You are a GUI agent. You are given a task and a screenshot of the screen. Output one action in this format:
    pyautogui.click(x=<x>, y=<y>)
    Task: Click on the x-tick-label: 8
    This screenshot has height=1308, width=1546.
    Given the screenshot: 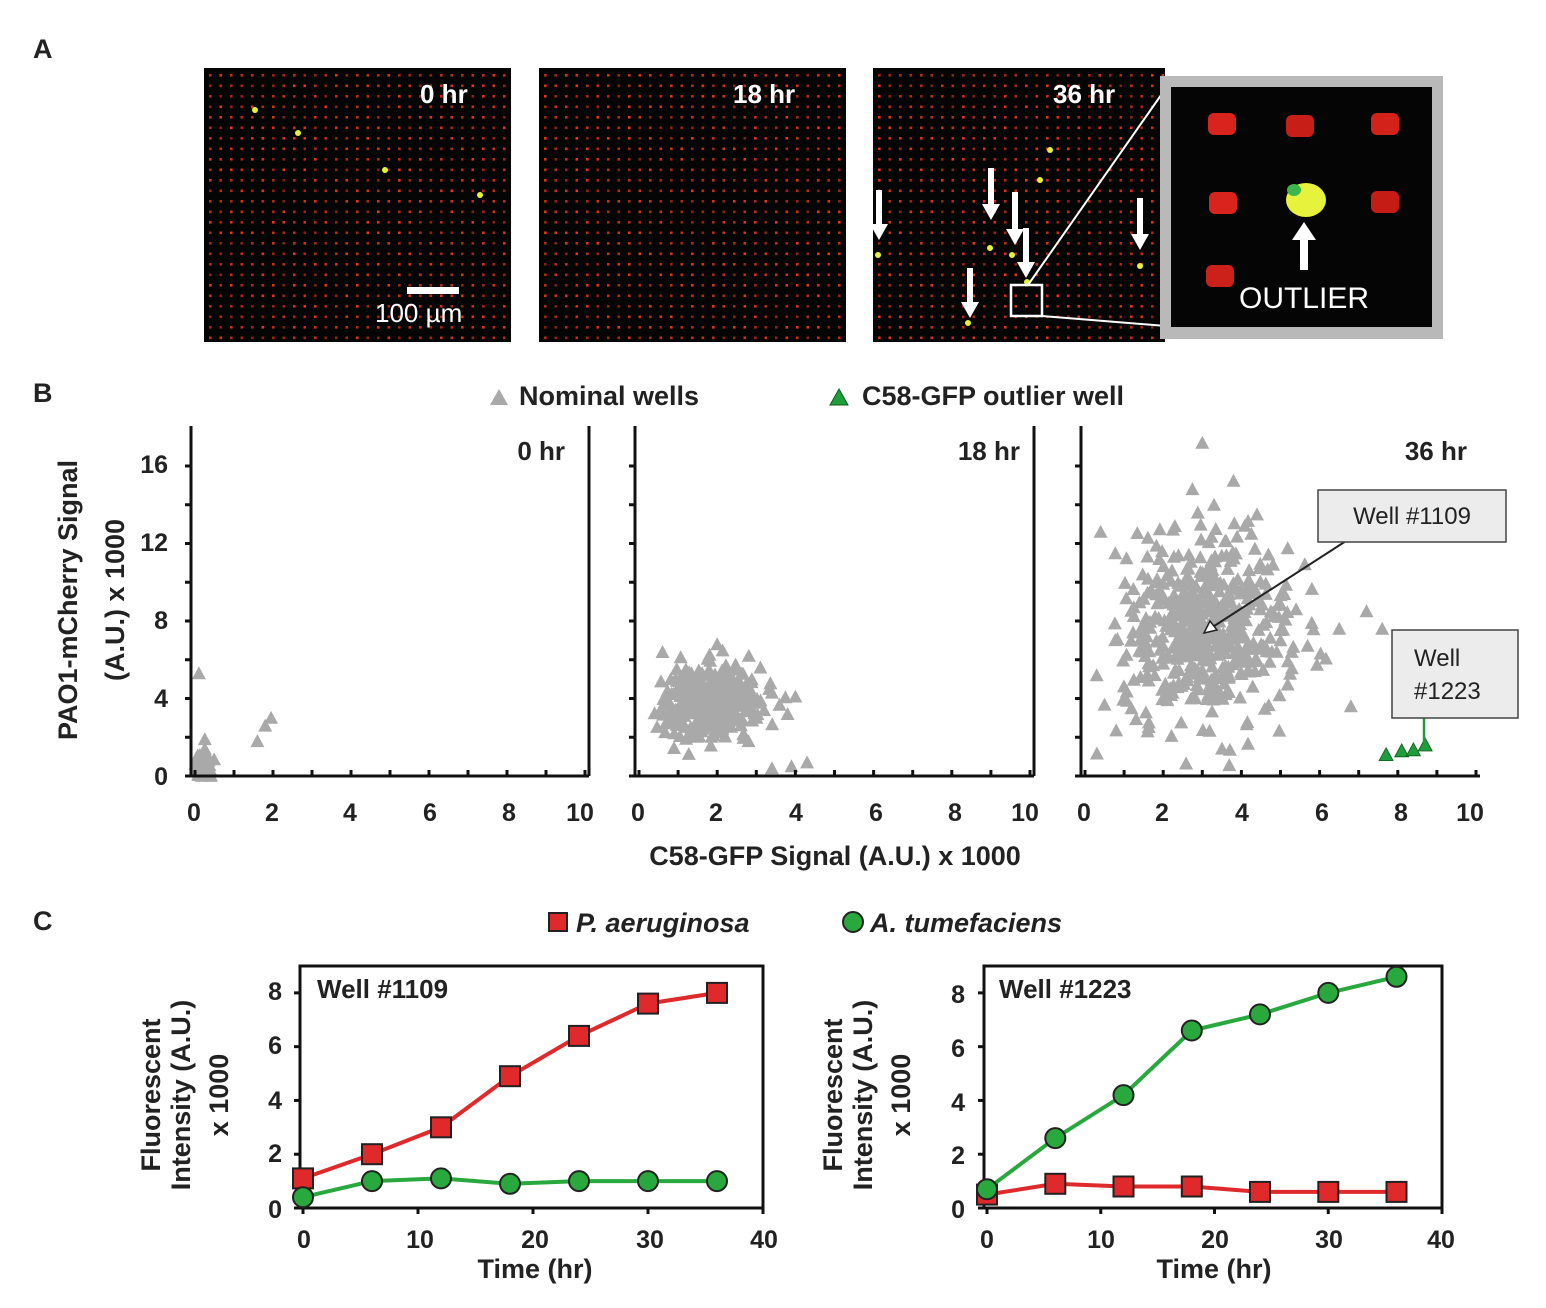 What is the action you would take?
    pyautogui.click(x=509, y=813)
    